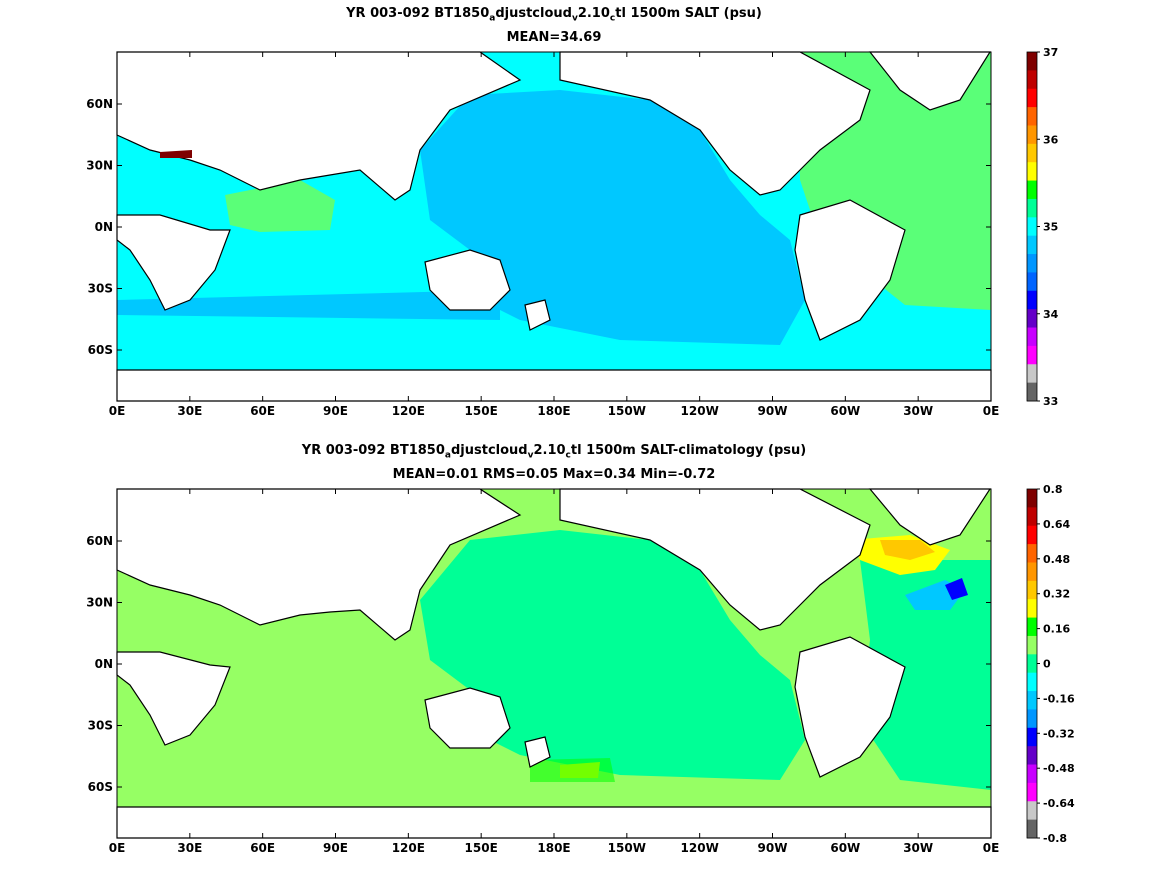 The width and height of the screenshot is (1167, 875). I want to click on lon-tick-label: 30E, so click(189, 411).